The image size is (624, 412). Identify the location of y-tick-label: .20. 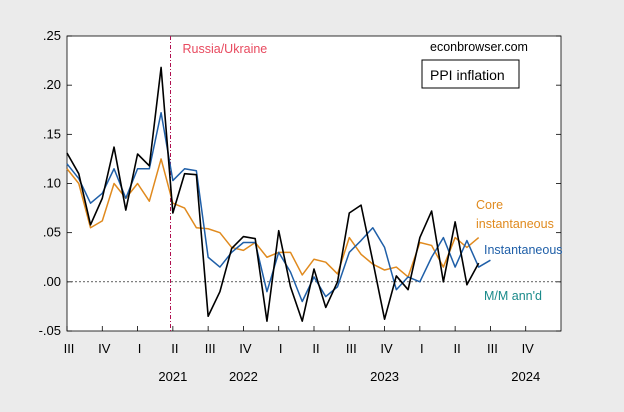
(52, 84).